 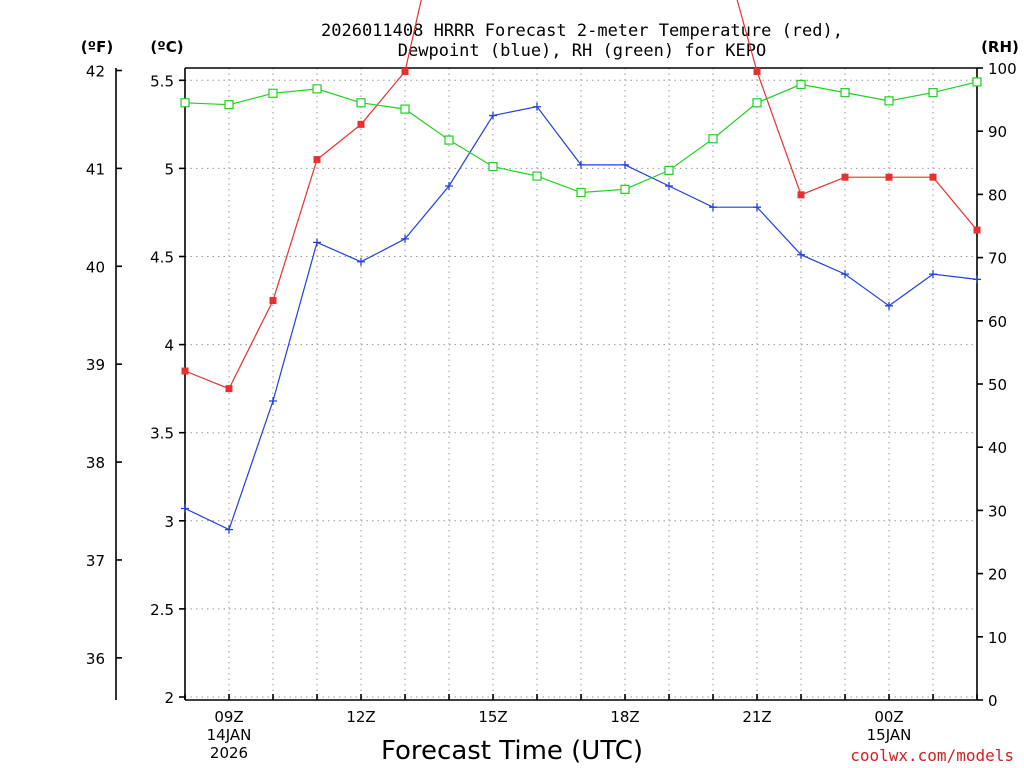 What do you see at coordinates (1000, 47) in the screenshot?
I see `rh-unit-label: (RH)` at bounding box center [1000, 47].